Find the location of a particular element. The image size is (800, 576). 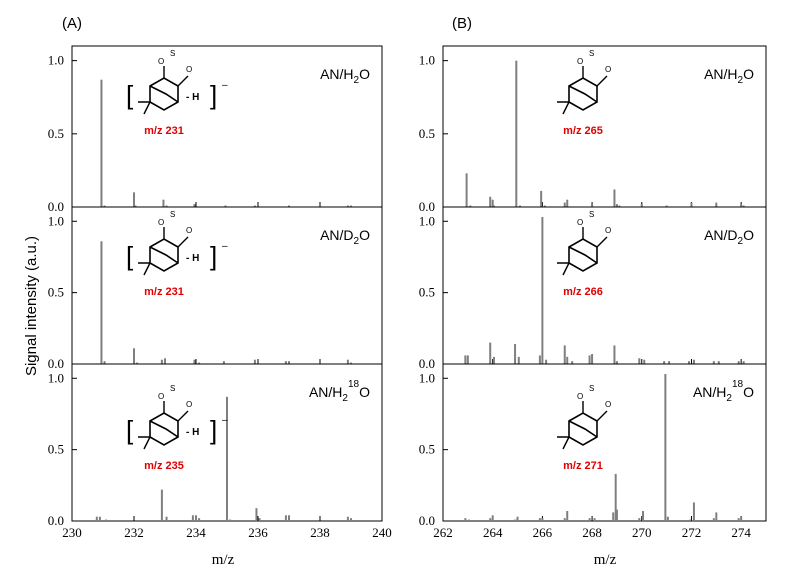

condition-label-3: AN/H2O is located at coordinates (729, 76).